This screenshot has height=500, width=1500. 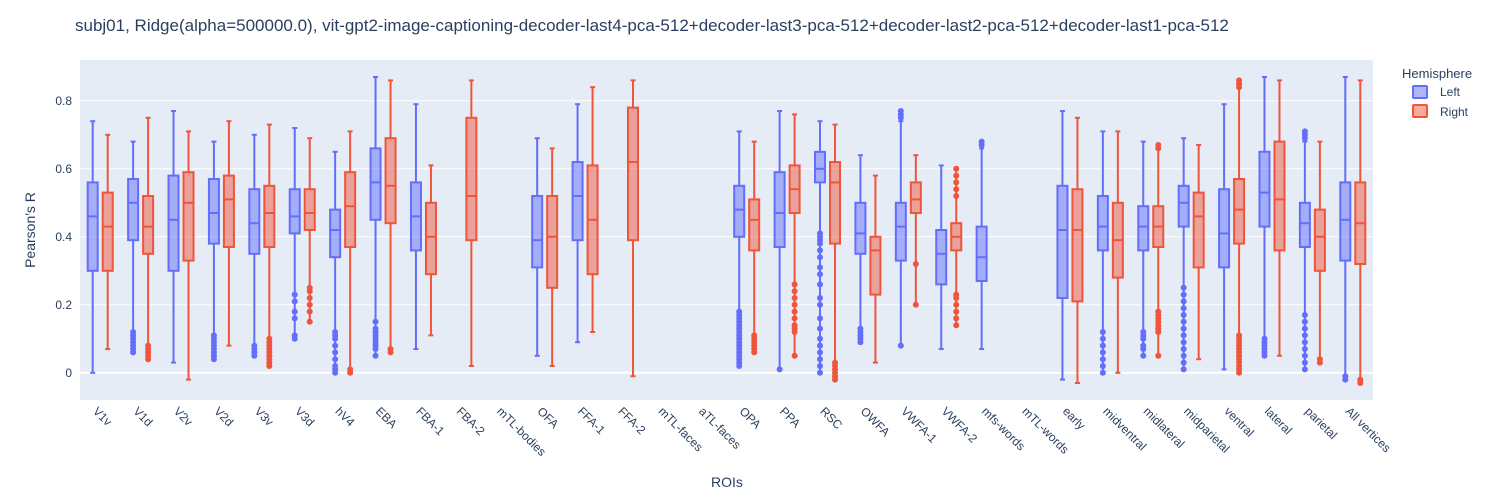 I want to click on box-right-lateral, so click(x=1279, y=218).